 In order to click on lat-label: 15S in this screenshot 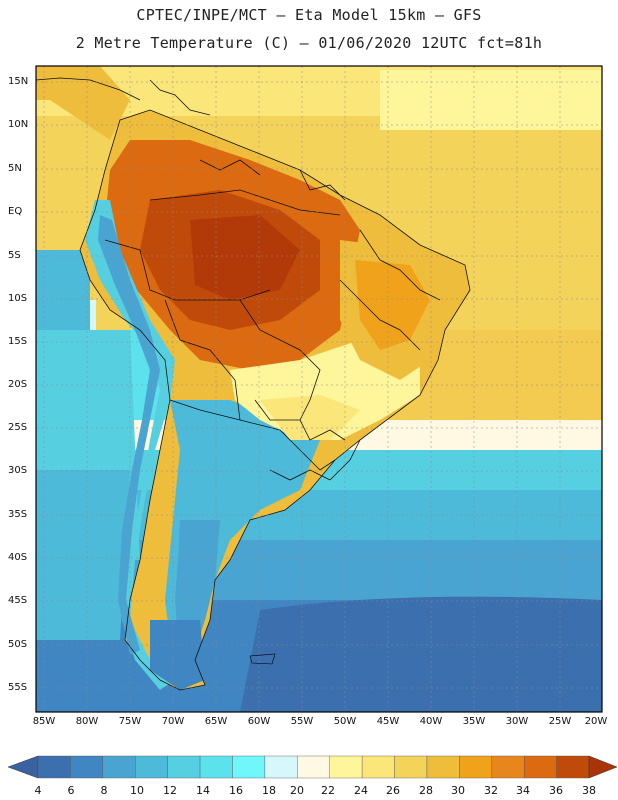, I will do `click(18, 341)`.